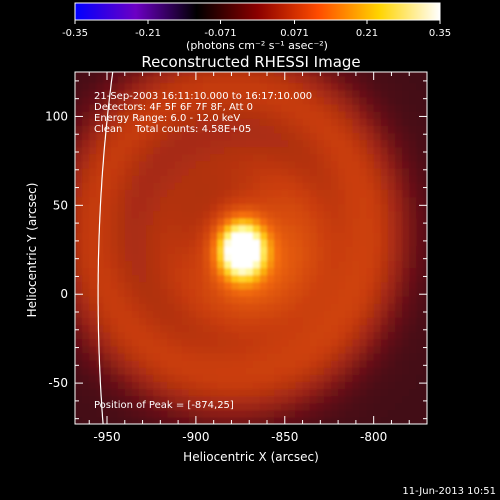 This screenshot has width=500, height=500. I want to click on colorbar-tick-label: 0.35, so click(440, 33).